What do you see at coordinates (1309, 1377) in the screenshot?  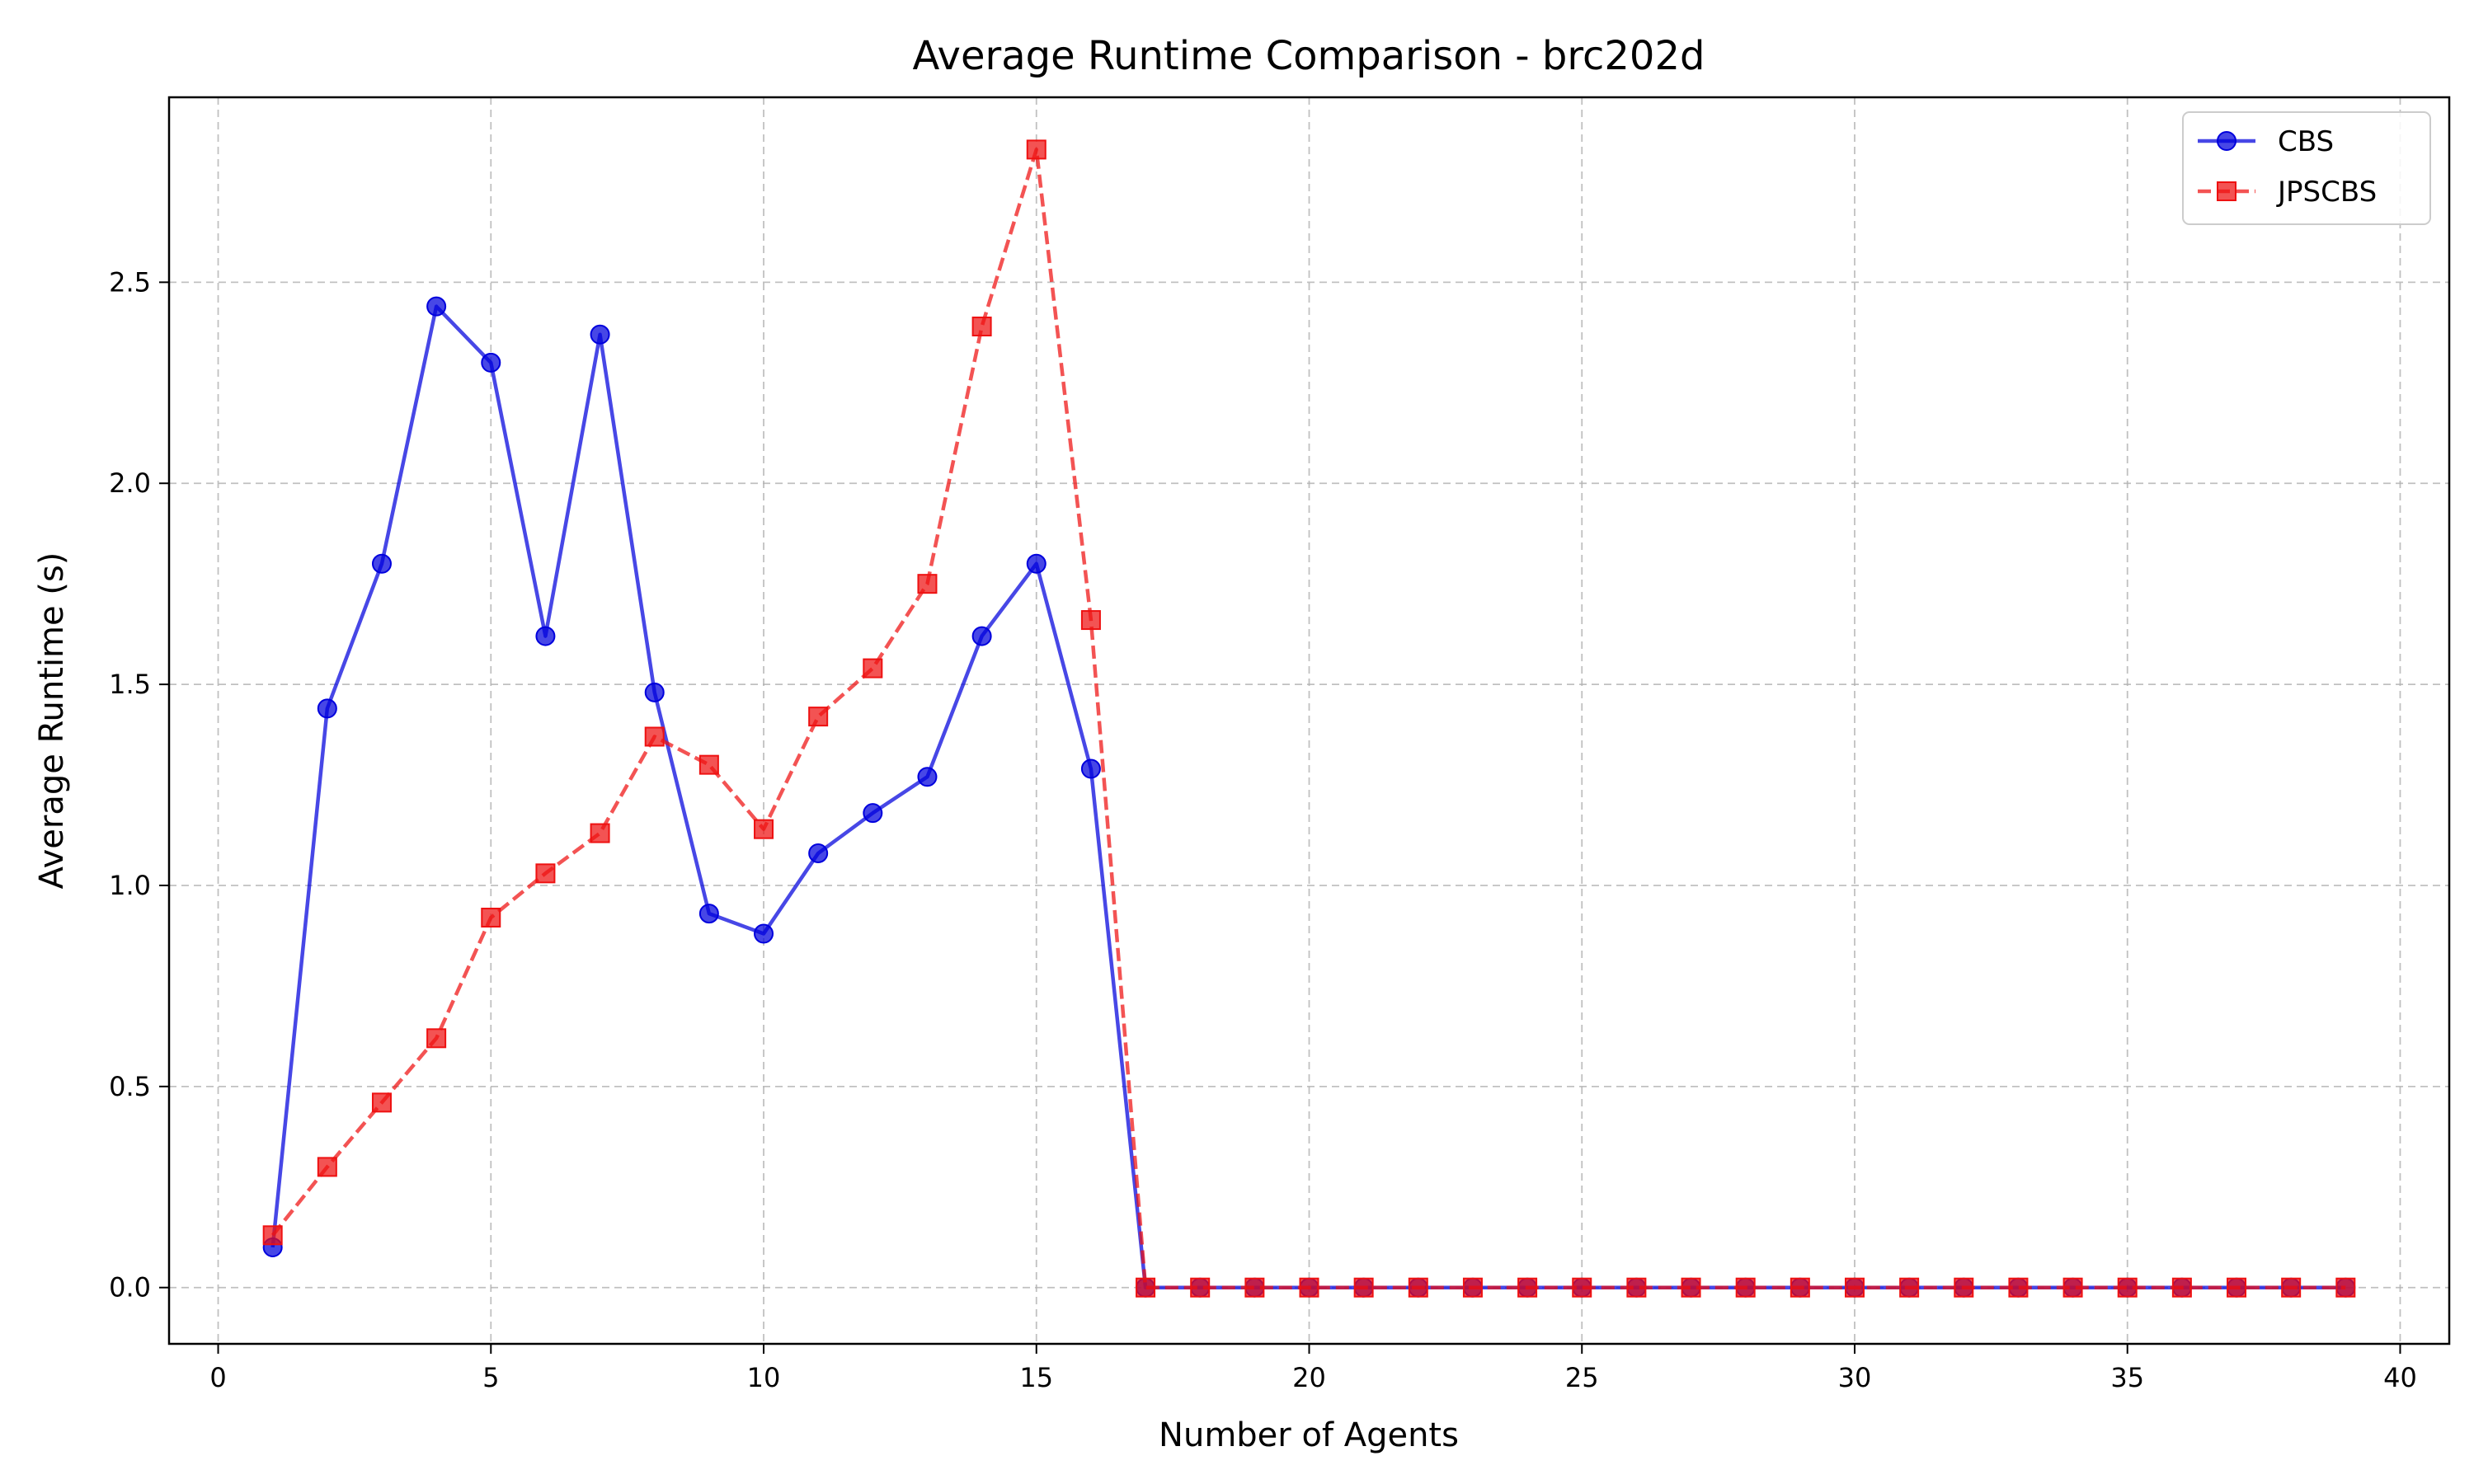 I see `x-tick-label: 20` at bounding box center [1309, 1377].